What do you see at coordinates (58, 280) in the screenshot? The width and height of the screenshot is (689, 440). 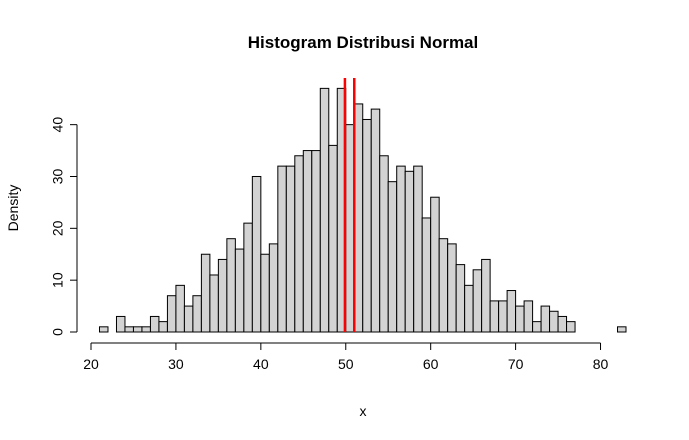 I see `y-tick-label: 10` at bounding box center [58, 280].